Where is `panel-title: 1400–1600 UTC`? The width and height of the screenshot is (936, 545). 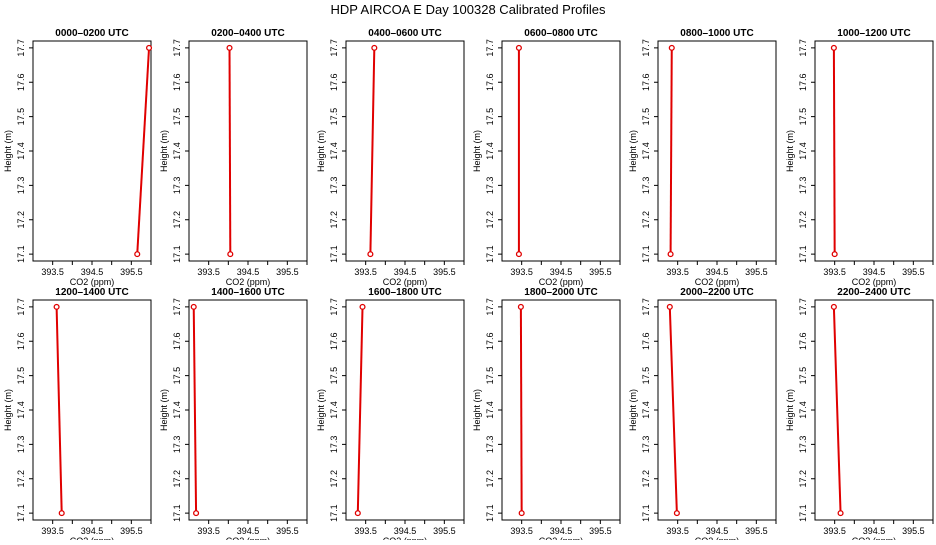
panel-title: 1400–1600 UTC is located at coordinates (247, 292).